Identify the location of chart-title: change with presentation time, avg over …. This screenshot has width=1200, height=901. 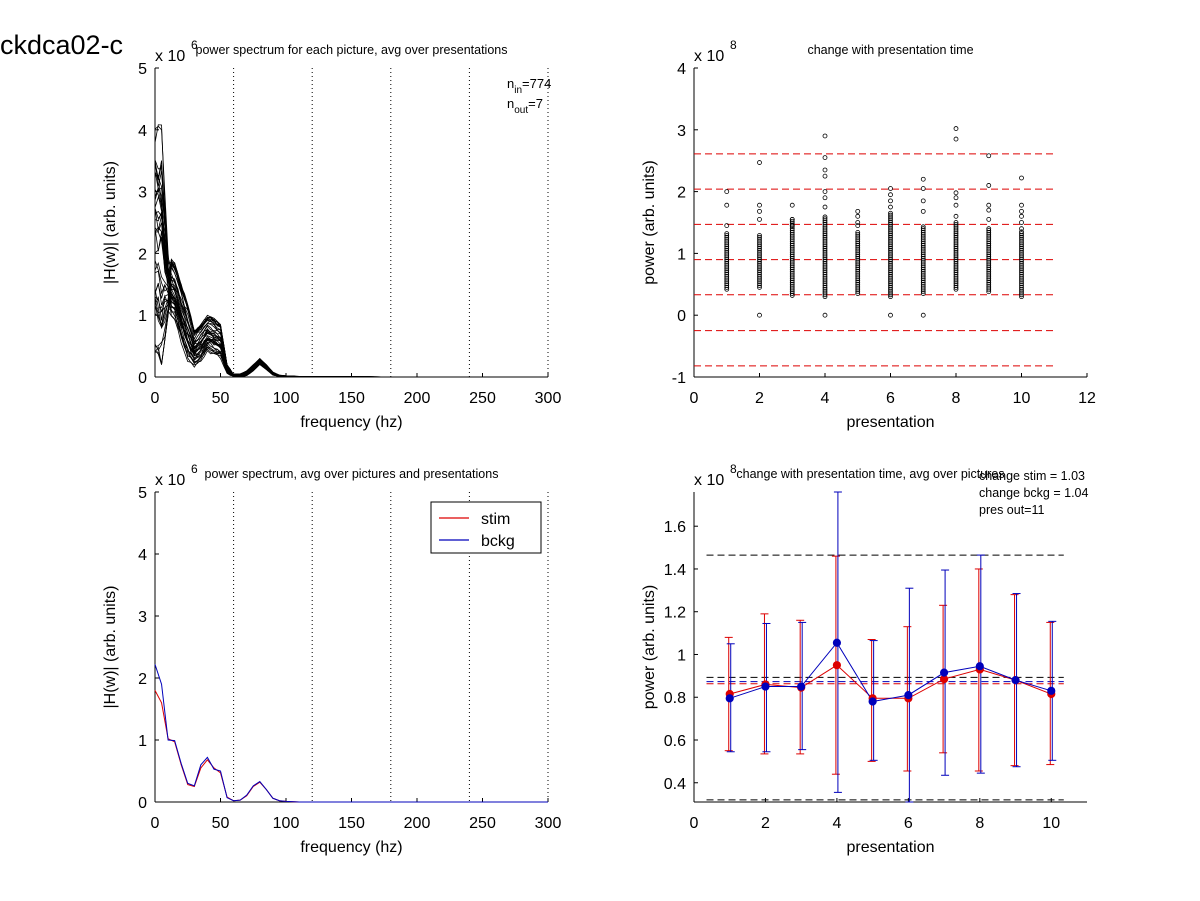
(870, 474).